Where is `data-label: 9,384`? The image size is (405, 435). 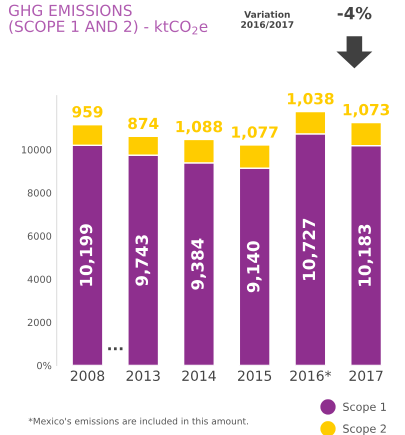
data-label: 9,384 is located at coordinates (198, 264).